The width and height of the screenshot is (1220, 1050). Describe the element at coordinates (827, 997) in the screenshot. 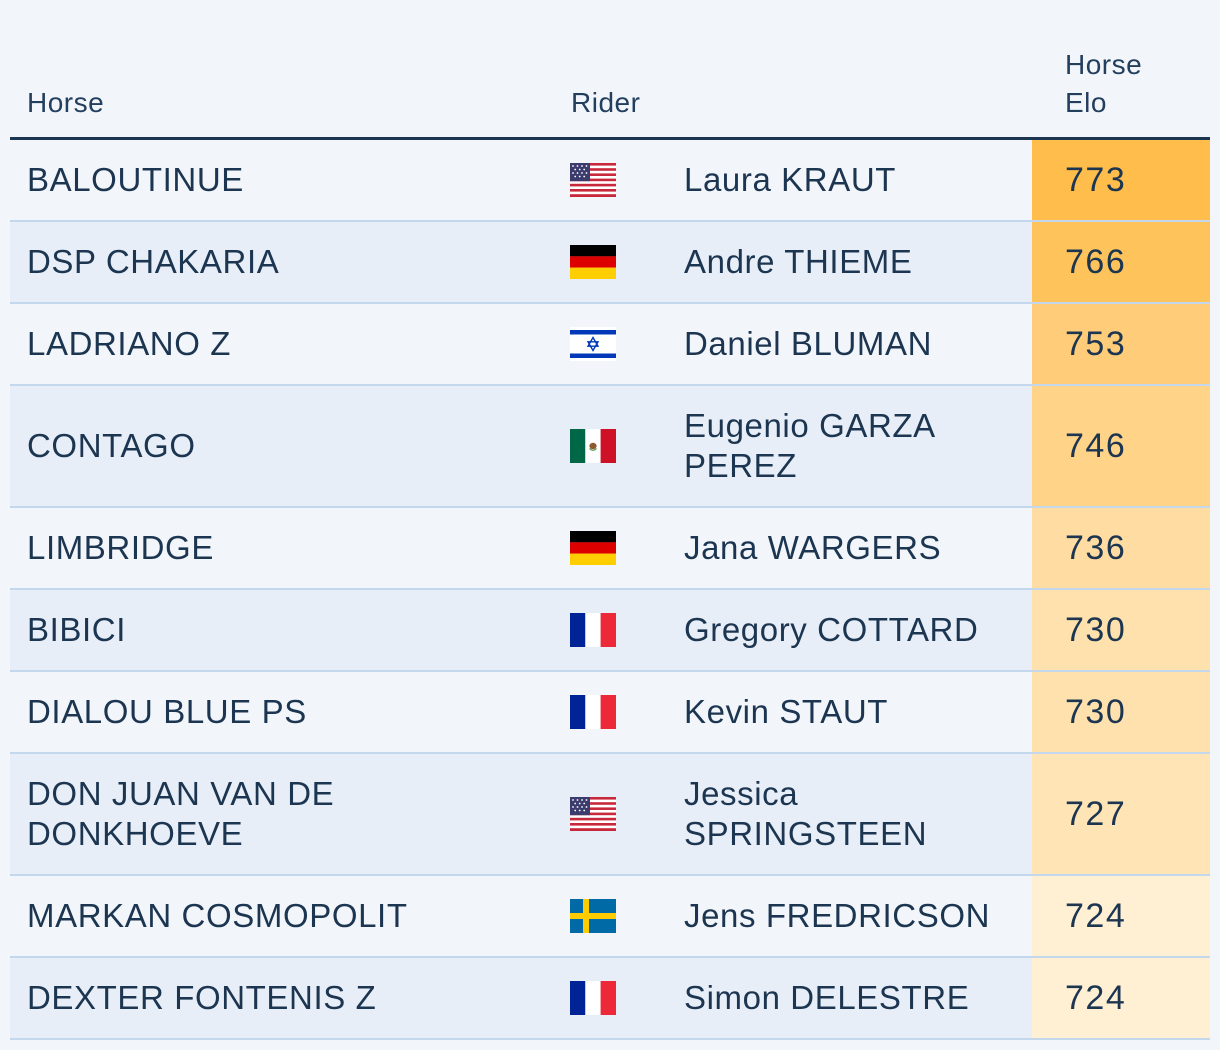

I see `rider-name: Simon DELESTRE` at that location.